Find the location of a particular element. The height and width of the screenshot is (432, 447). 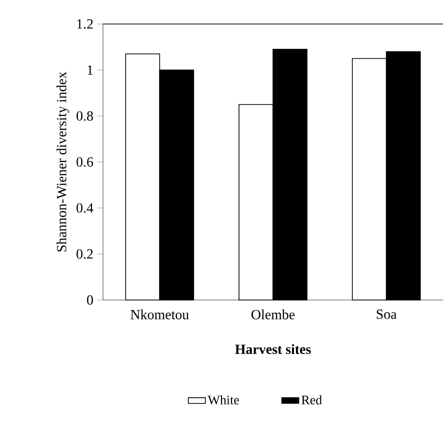

y-tick-label: 0.2 is located at coordinates (84, 254).